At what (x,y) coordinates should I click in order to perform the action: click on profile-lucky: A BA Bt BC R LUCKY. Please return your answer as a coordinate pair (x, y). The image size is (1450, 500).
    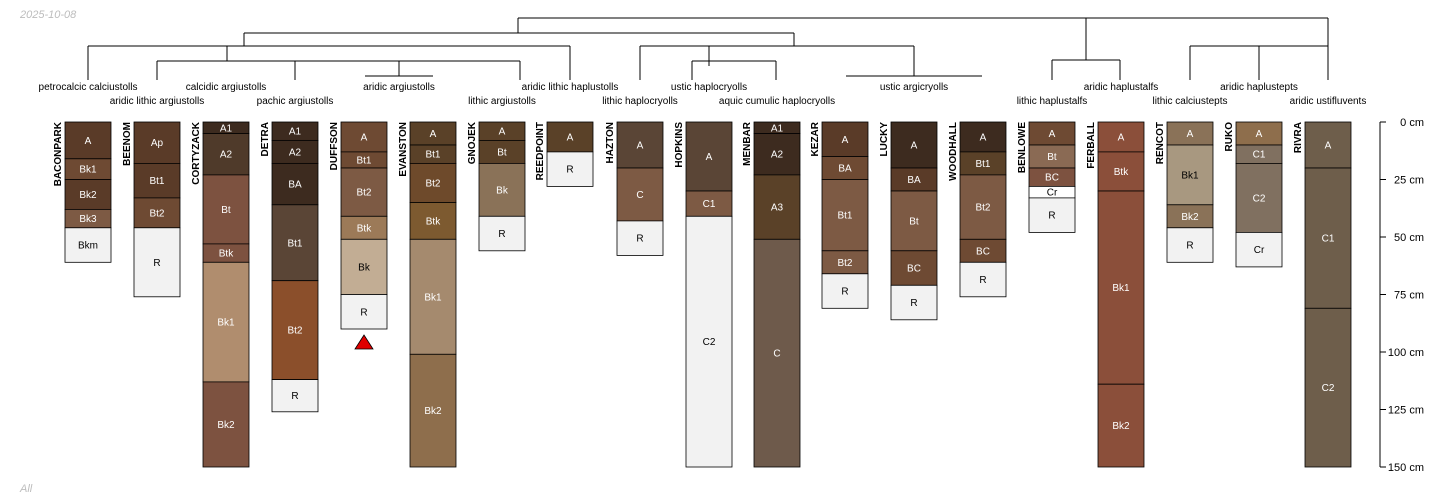
    Looking at the image, I should click on (908, 221).